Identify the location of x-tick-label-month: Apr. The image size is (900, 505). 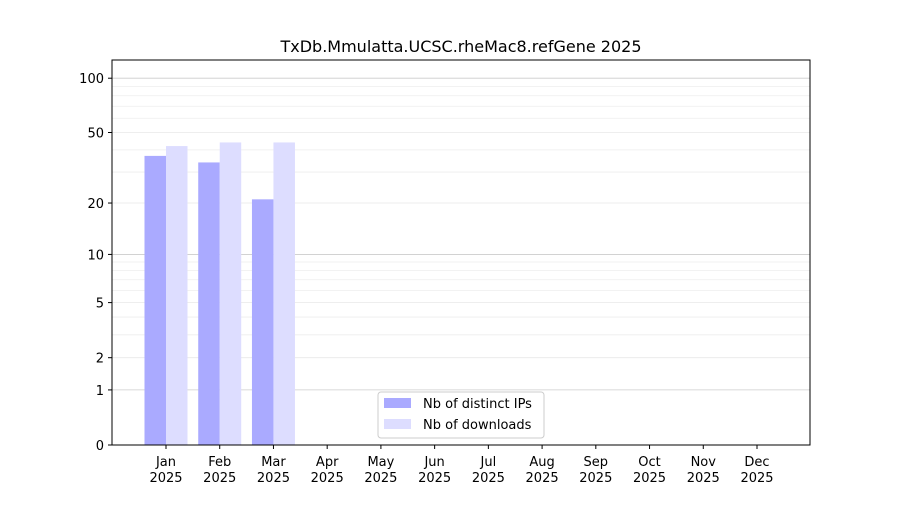
(327, 462).